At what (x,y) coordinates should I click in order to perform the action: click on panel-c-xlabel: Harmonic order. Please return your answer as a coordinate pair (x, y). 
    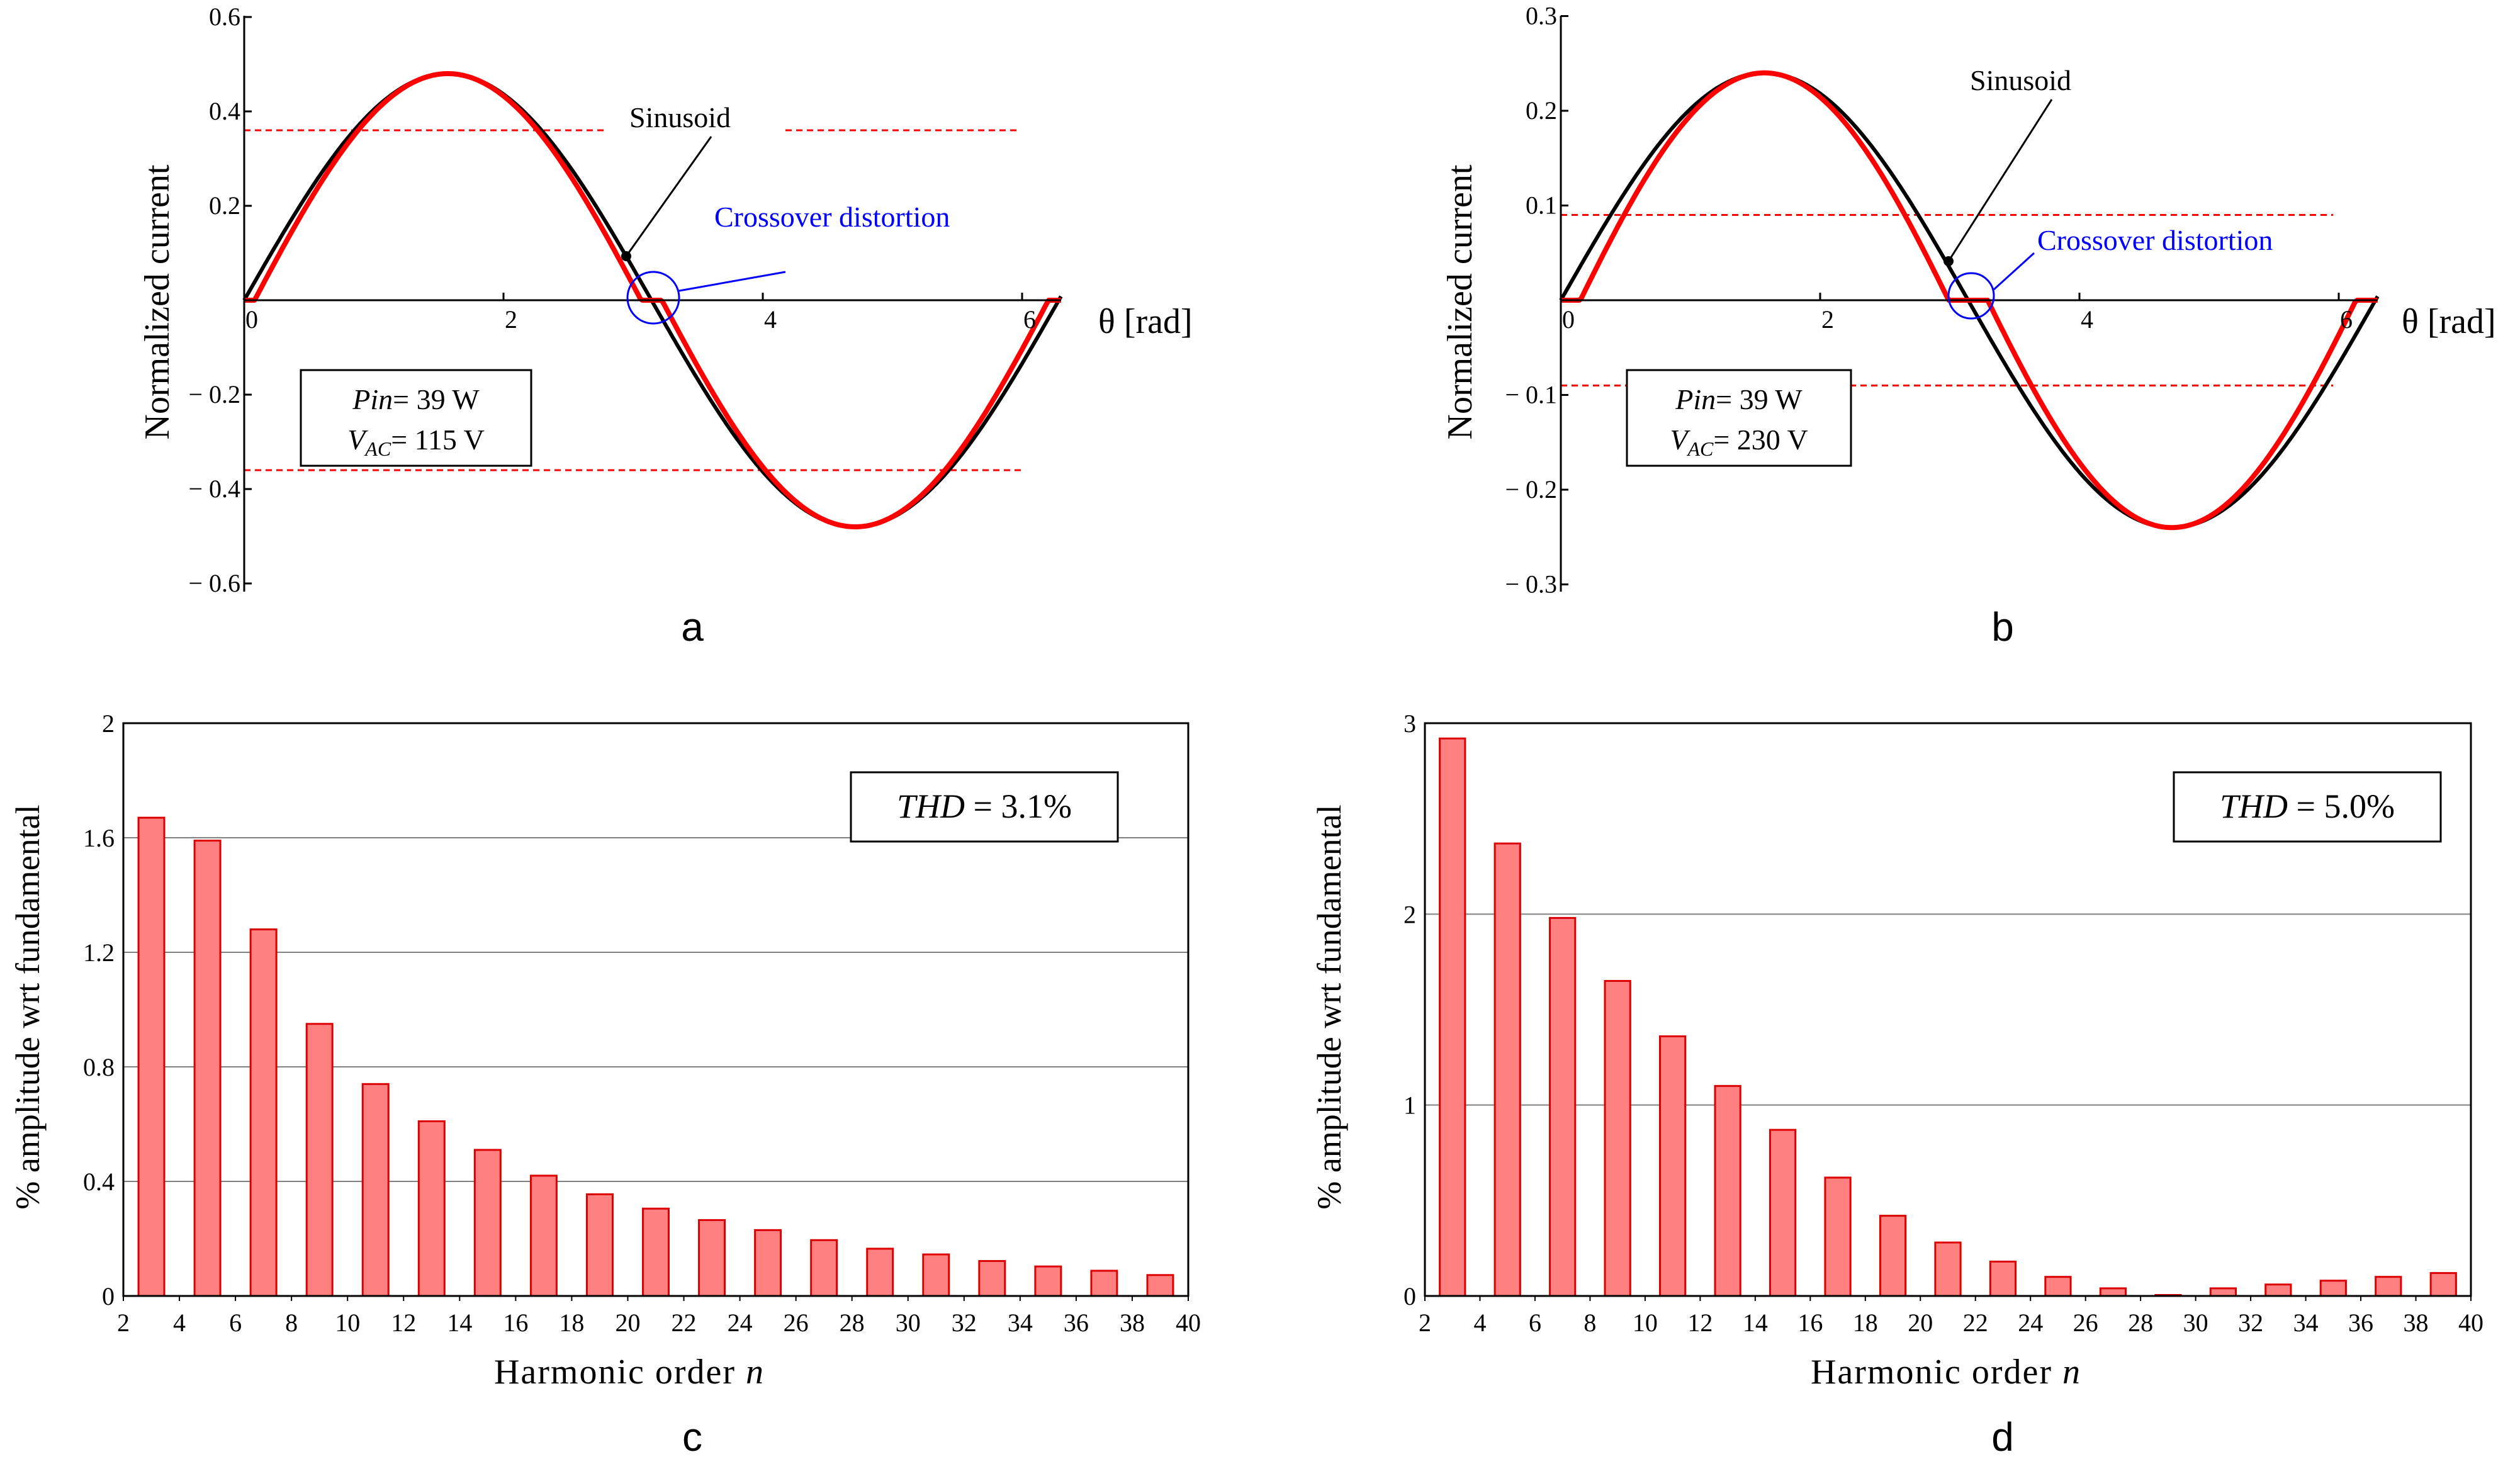
    Looking at the image, I should click on (620, 1372).